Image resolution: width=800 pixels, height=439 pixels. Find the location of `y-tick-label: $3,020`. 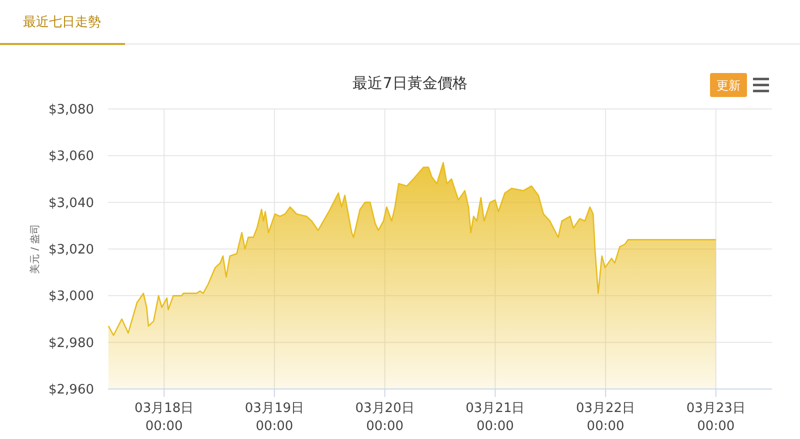

y-tick-label: $3,020 is located at coordinates (71, 250).